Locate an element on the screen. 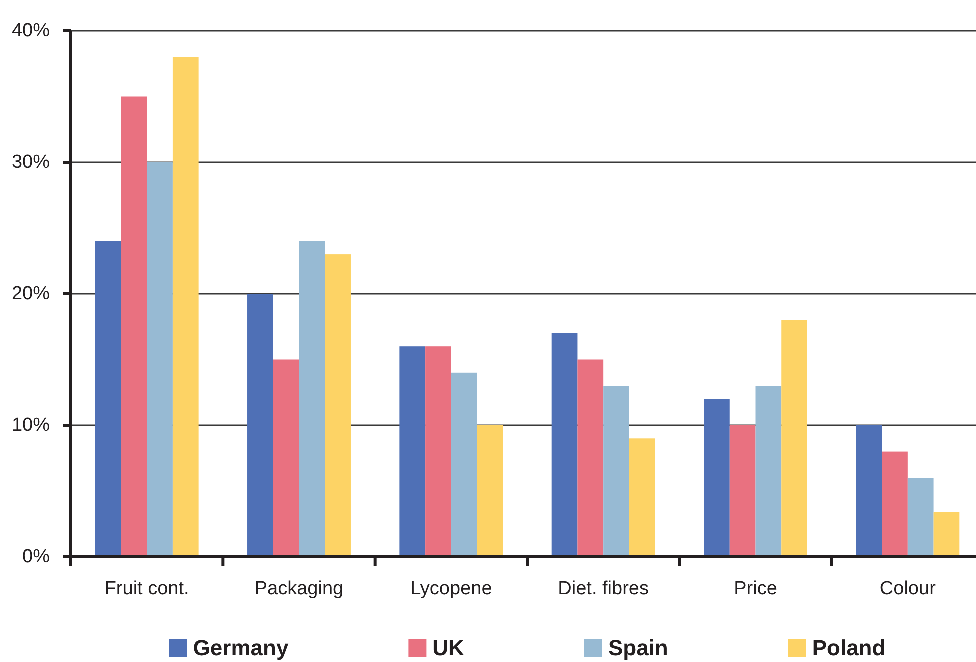  legend-label: Spain is located at coordinates (638, 648).